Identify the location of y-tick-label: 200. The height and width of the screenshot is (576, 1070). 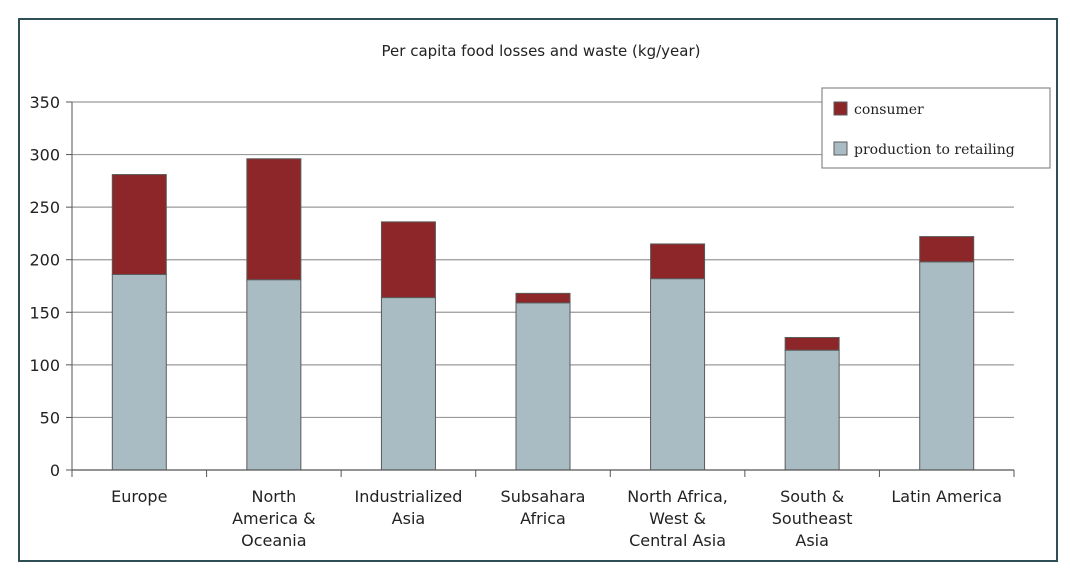
(44, 260).